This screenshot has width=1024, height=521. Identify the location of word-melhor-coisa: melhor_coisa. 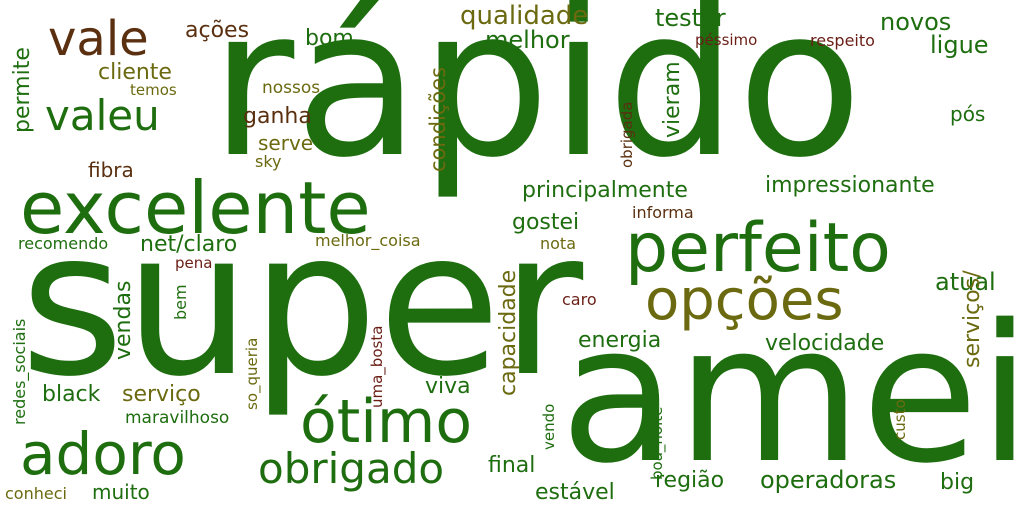
(368, 240).